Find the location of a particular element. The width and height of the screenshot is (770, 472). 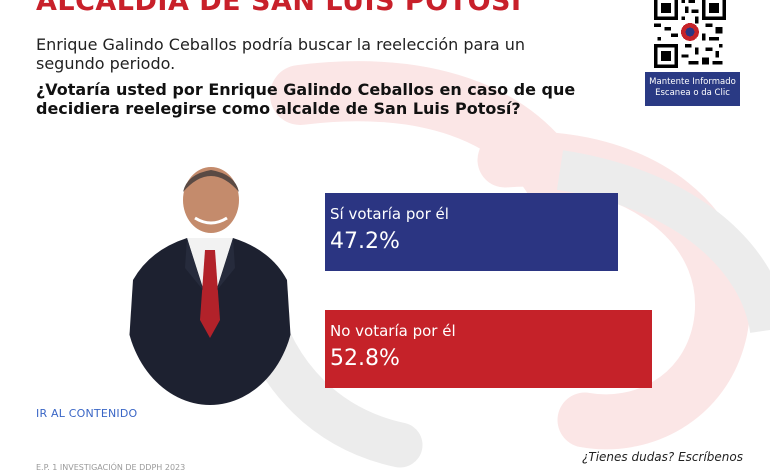

bar-value-yes: 47.2% is located at coordinates (365, 241).